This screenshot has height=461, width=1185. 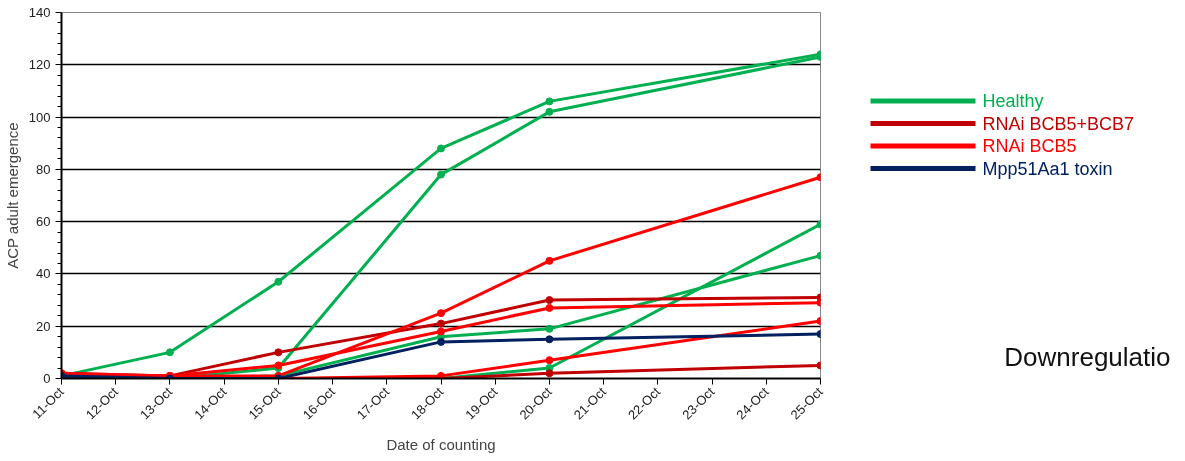 I want to click on y-tick-label: 60, so click(x=43, y=222).